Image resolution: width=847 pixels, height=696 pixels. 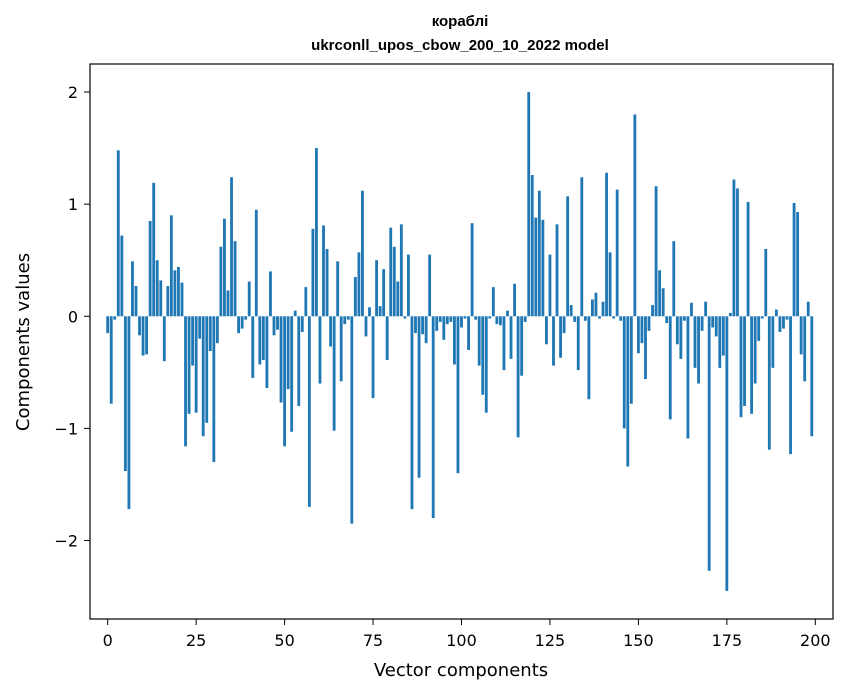 What do you see at coordinates (460, 21) in the screenshot?
I see `chart-title: кораблі` at bounding box center [460, 21].